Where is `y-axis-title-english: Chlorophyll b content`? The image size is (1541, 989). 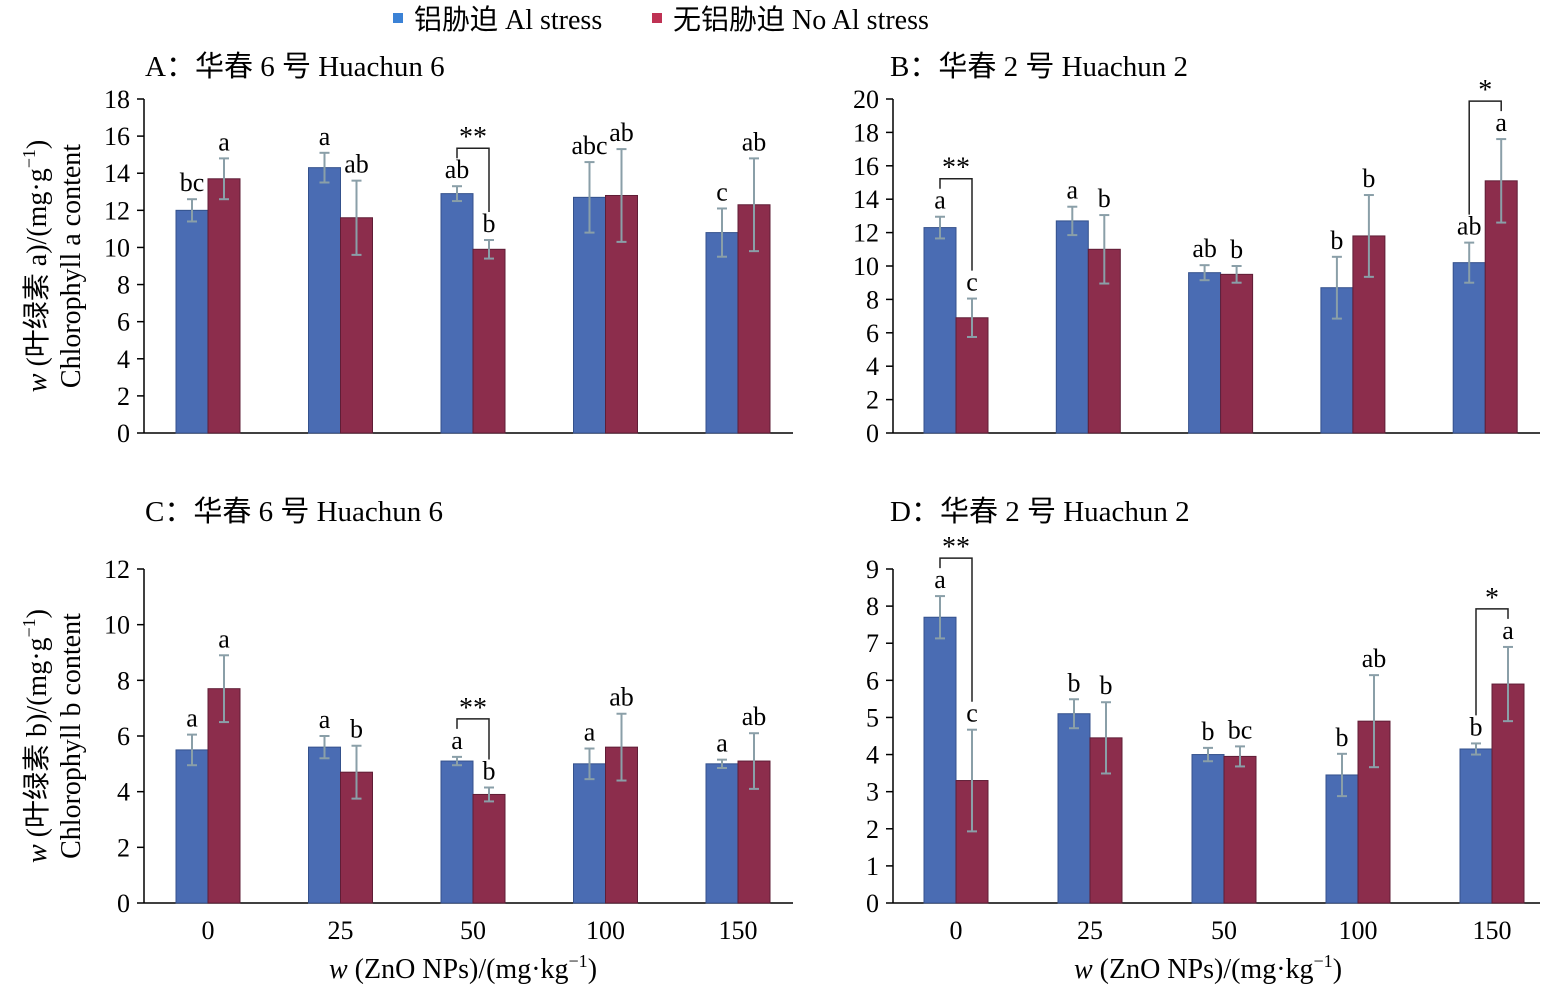
y-axis-title-english: Chlorophyll b content is located at coordinates (71, 736).